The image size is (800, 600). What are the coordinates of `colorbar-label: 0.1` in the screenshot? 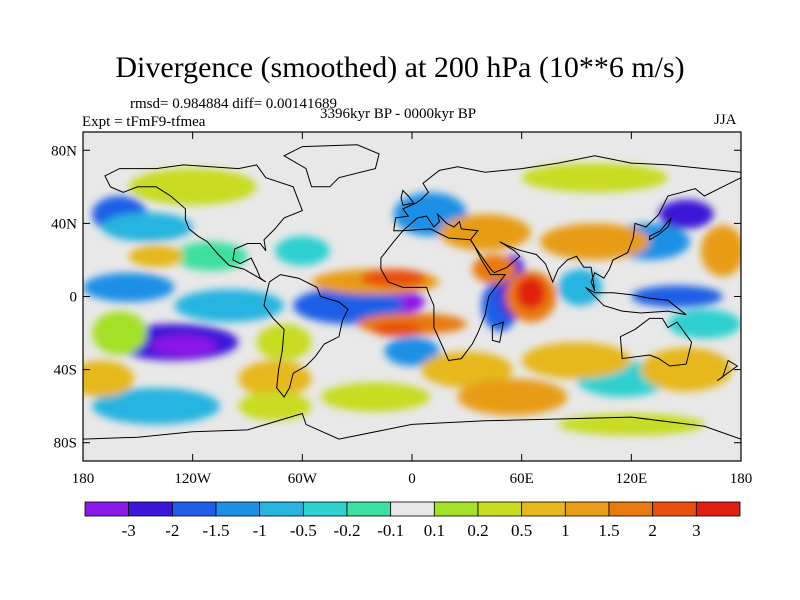 It's located at (434, 530).